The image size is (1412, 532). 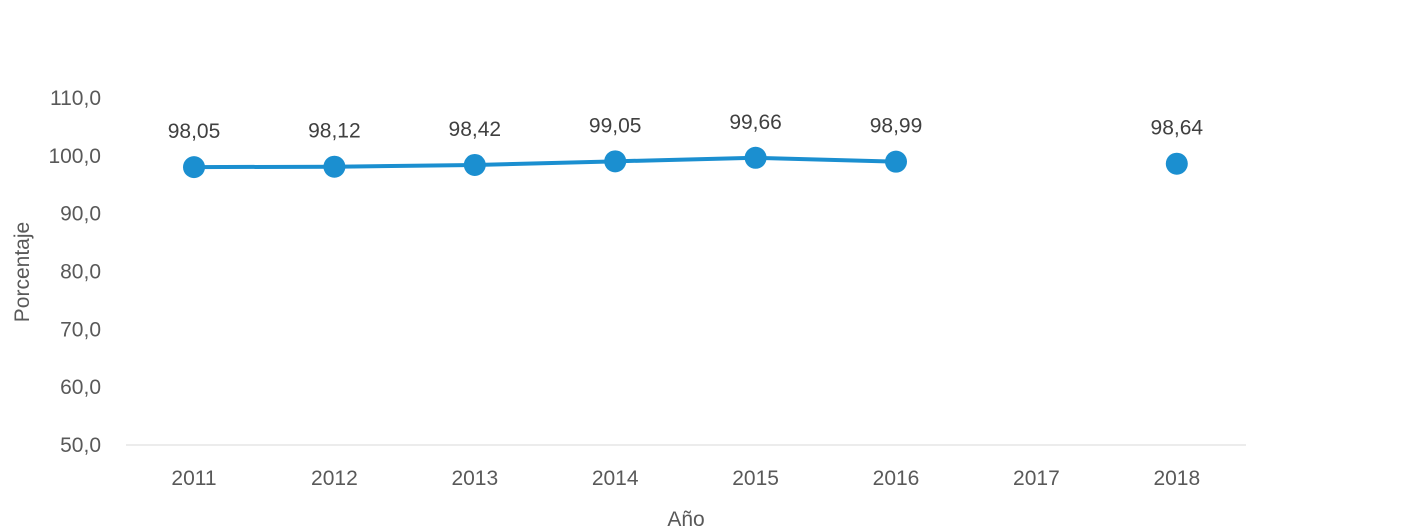 What do you see at coordinates (80, 445) in the screenshot?
I see `y-tick-label: 50,0` at bounding box center [80, 445].